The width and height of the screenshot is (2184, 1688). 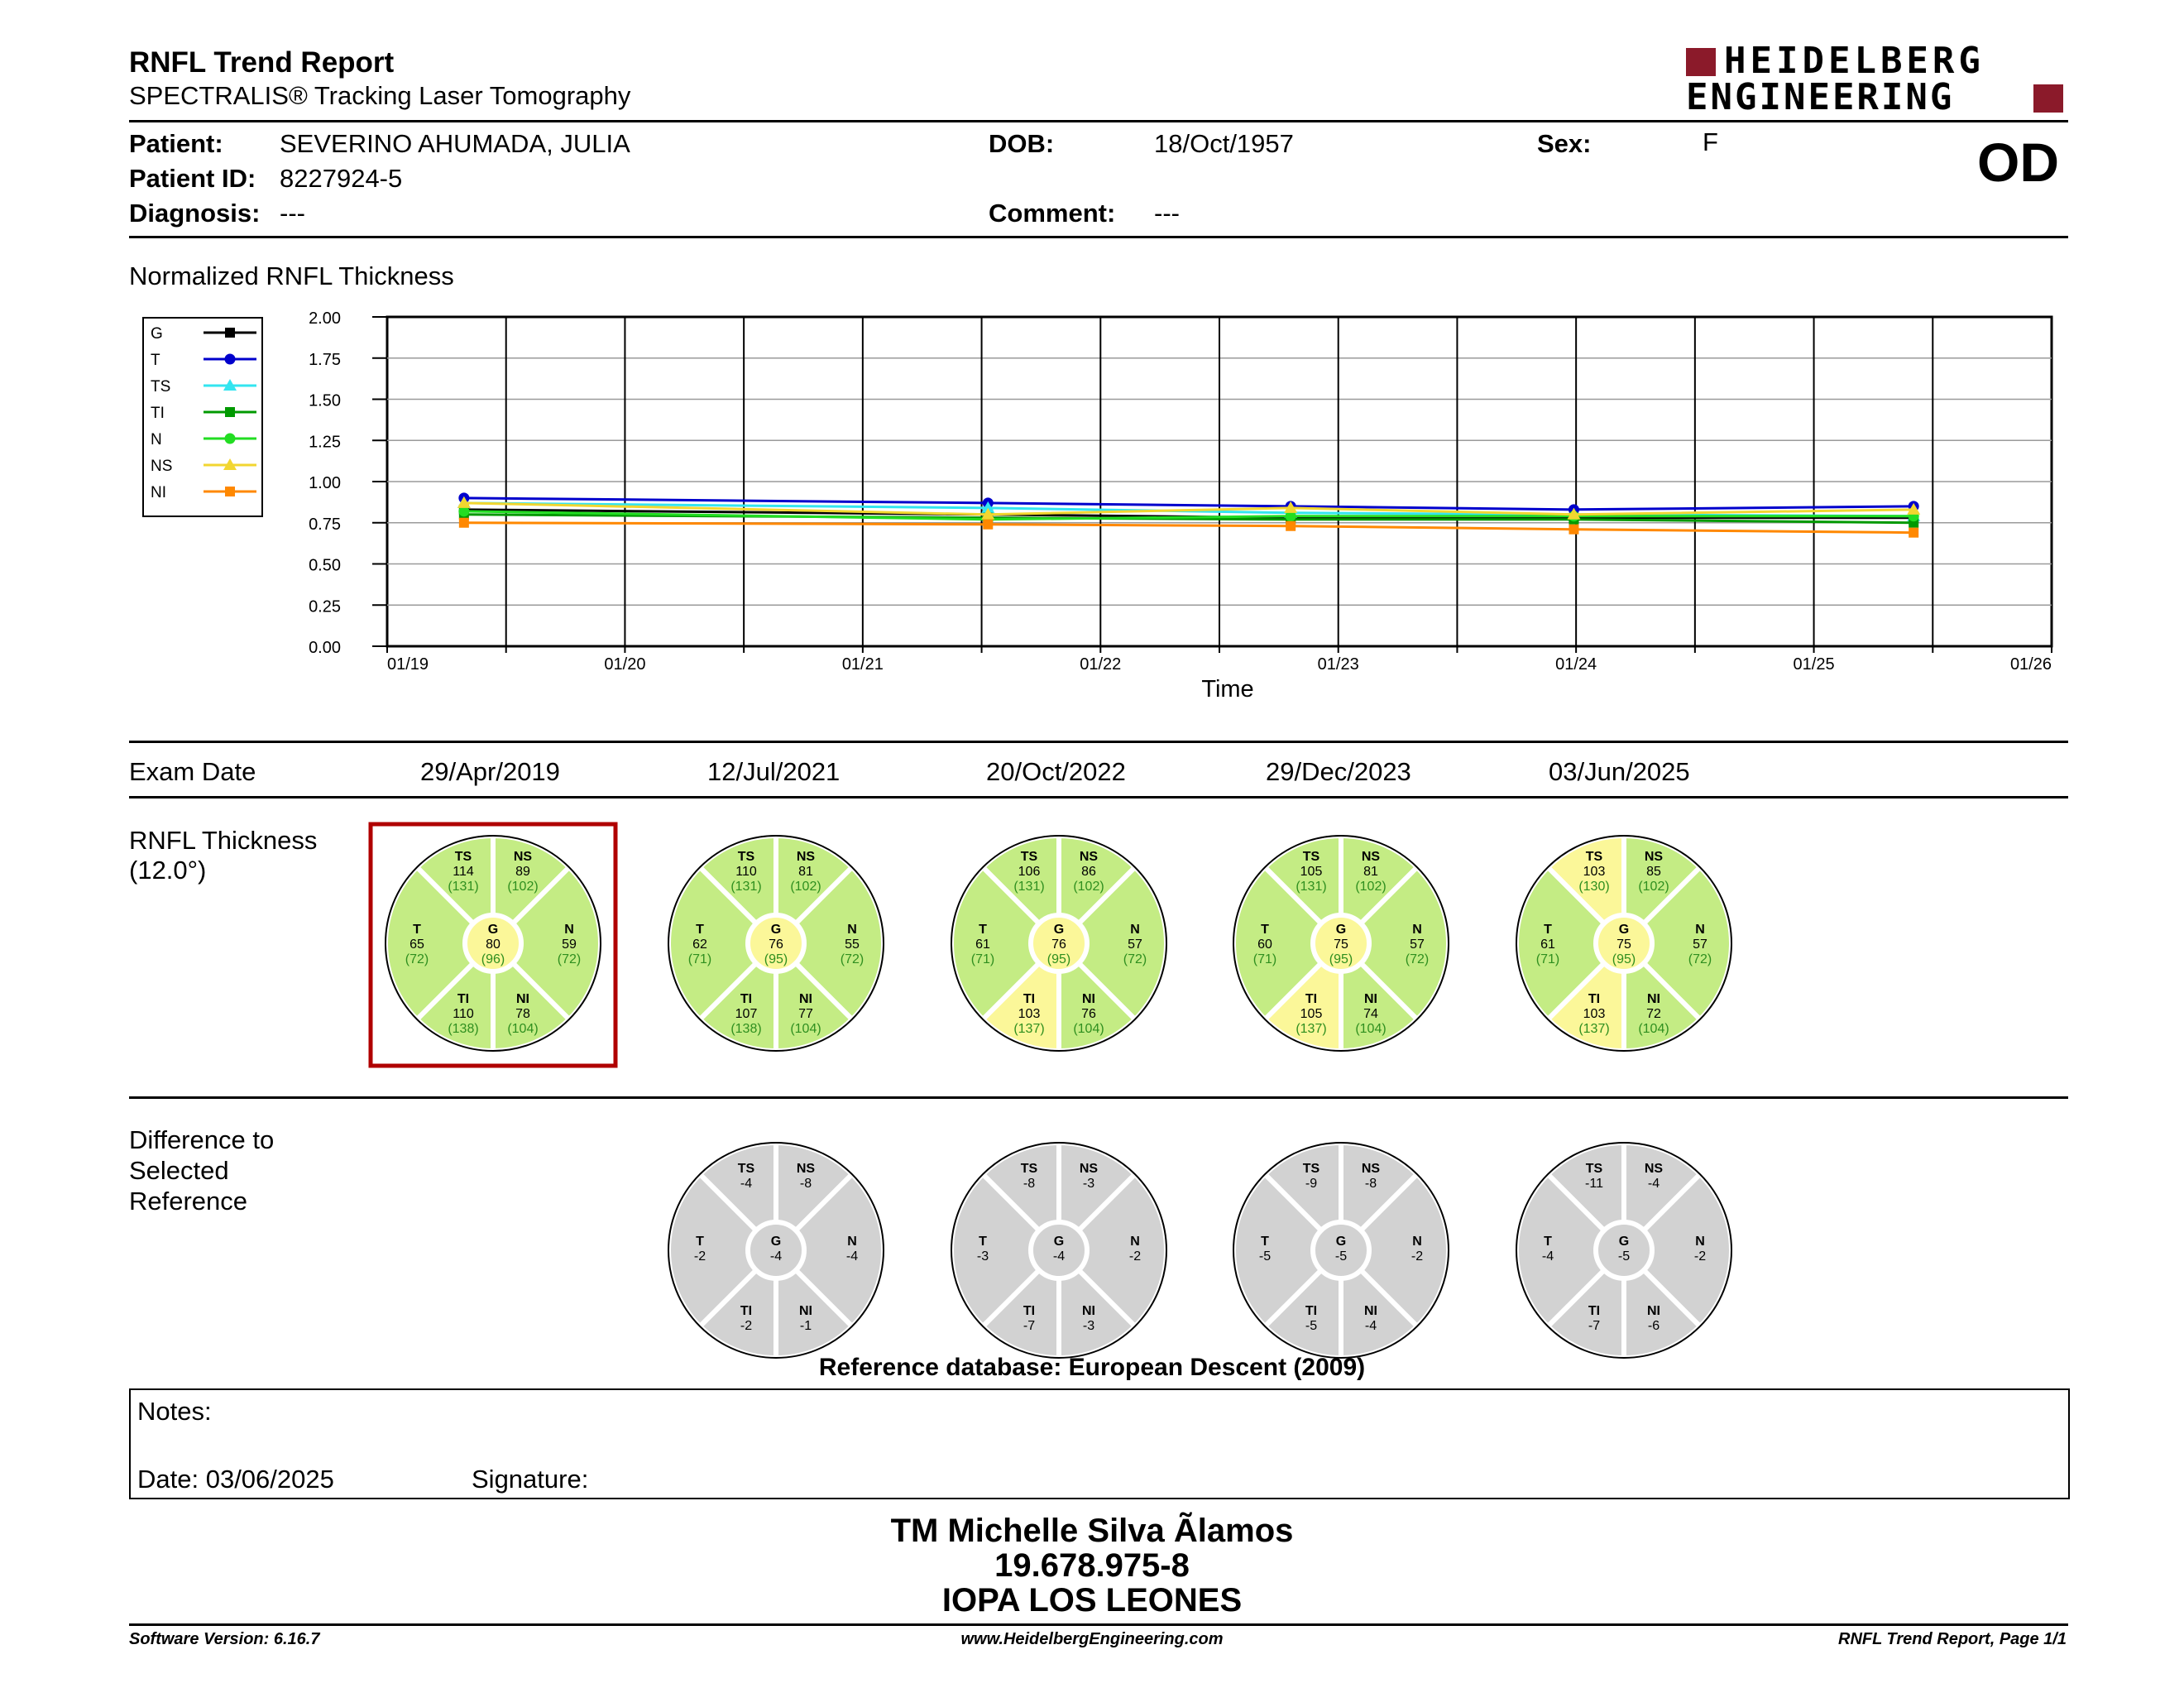 I want to click on thickness-circle-1-border, so click(x=493, y=943).